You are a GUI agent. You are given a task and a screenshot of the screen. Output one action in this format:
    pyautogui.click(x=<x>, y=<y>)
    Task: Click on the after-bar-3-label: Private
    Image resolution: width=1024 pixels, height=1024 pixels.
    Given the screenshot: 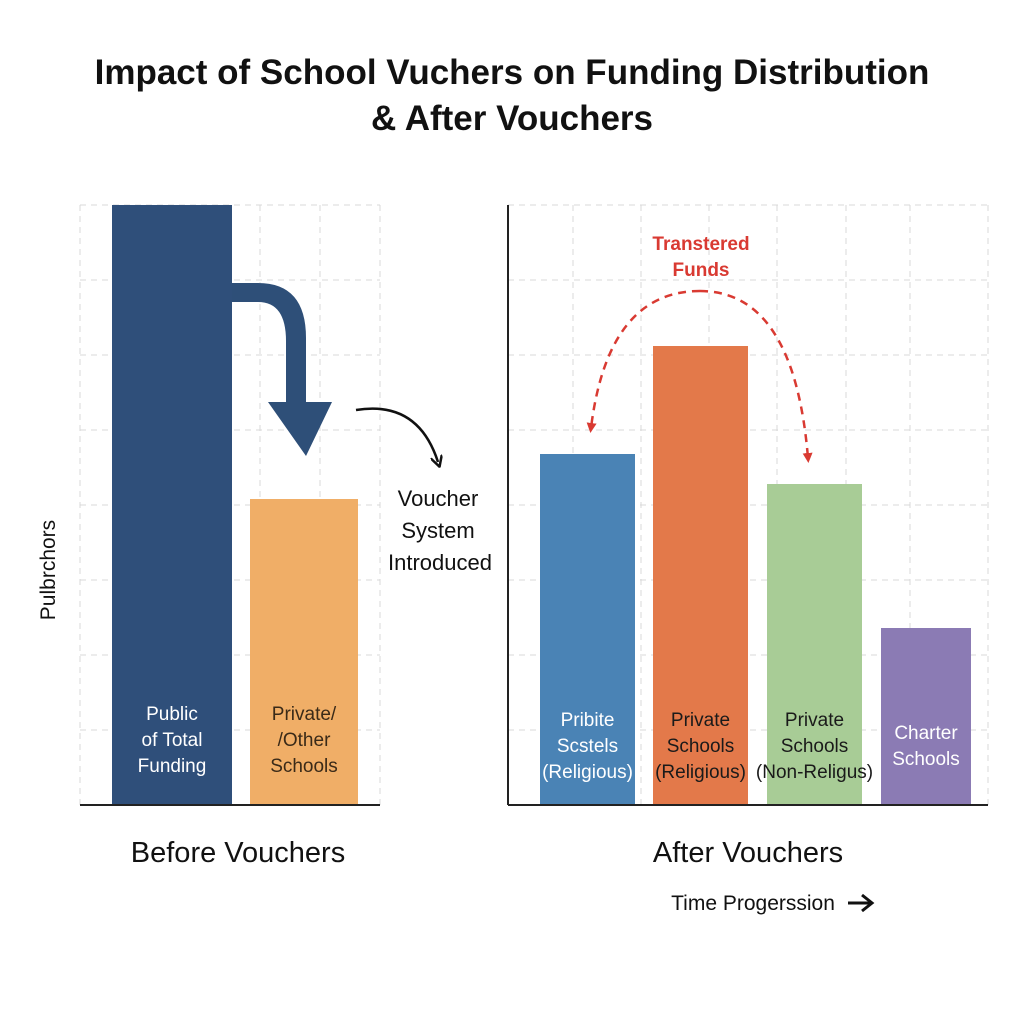 What is the action you would take?
    pyautogui.click(x=814, y=720)
    